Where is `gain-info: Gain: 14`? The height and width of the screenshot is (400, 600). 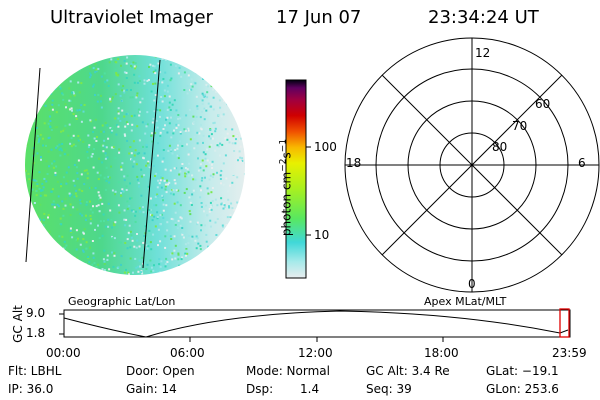 gain-info: Gain: 14 is located at coordinates (151, 389).